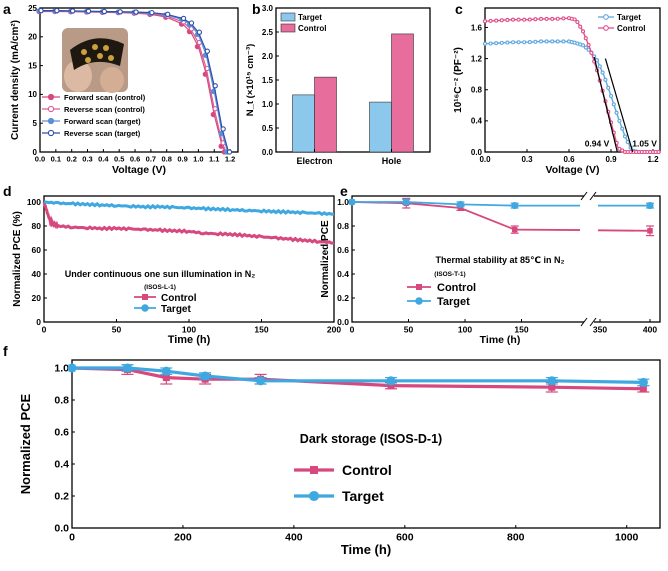  Describe the element at coordinates (88, 60) in the screenshot. I see `photo-electrode` at that location.